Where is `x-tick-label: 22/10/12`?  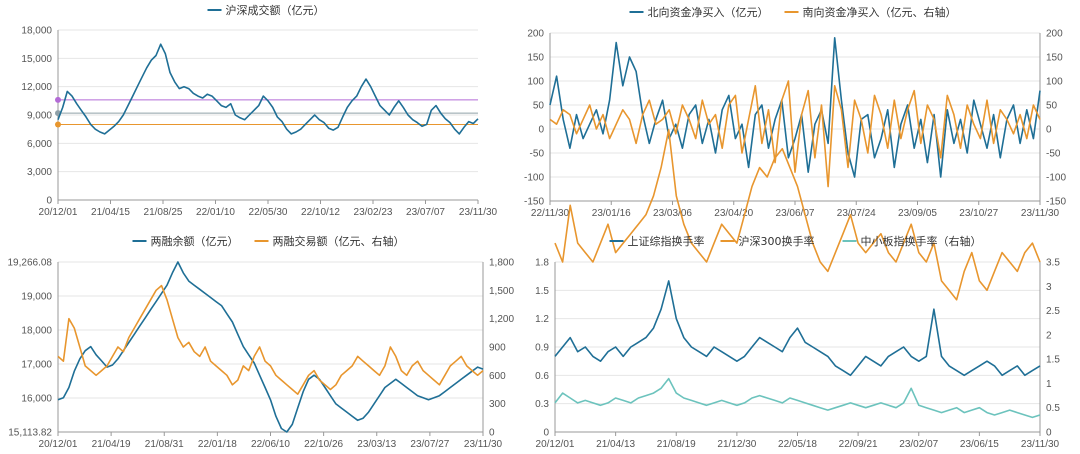
x-tick-label: 22/10/12 is located at coordinates (320, 212).